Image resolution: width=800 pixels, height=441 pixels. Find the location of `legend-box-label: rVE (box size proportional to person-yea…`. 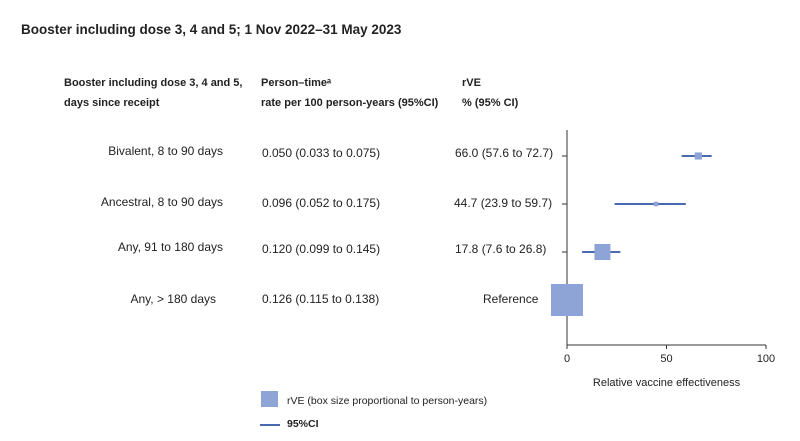

legend-box-label: rVE (box size proportional to person-yea… is located at coordinates (387, 401).